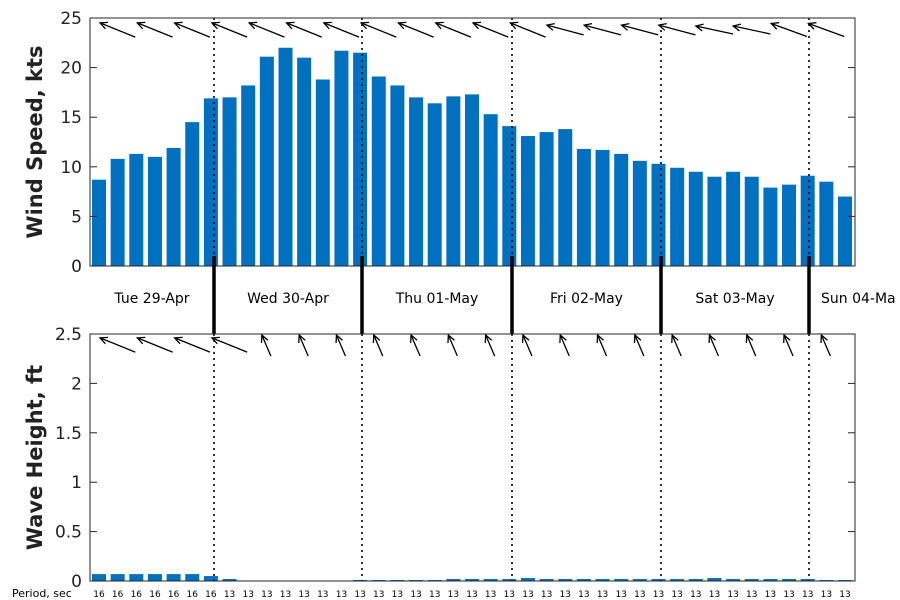 The width and height of the screenshot is (900, 600). I want to click on day-label: Sat 03-May, so click(734, 299).